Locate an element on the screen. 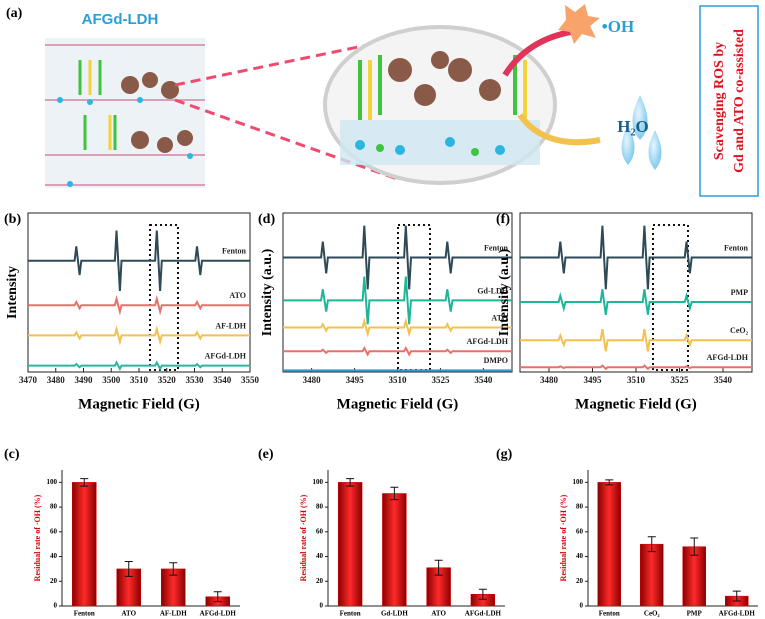  caption: Gd and ATO co-assisted is located at coordinates (739, 101).